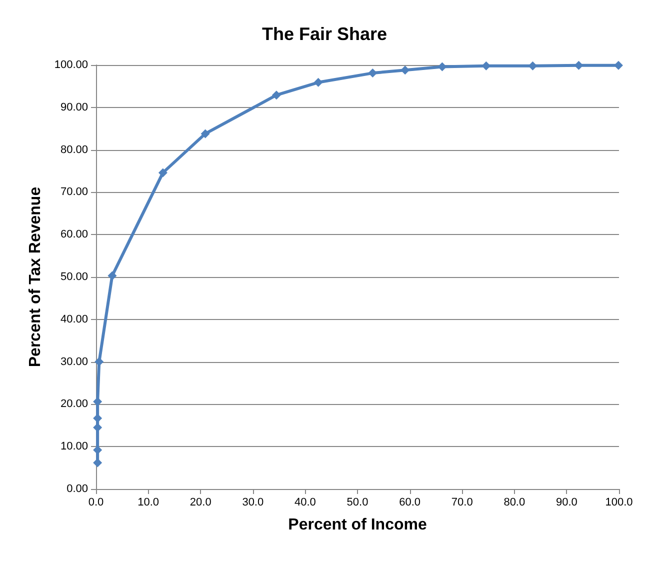 This screenshot has width=649, height=571. What do you see at coordinates (74, 362) in the screenshot?
I see `y-tick-label: 30.00` at bounding box center [74, 362].